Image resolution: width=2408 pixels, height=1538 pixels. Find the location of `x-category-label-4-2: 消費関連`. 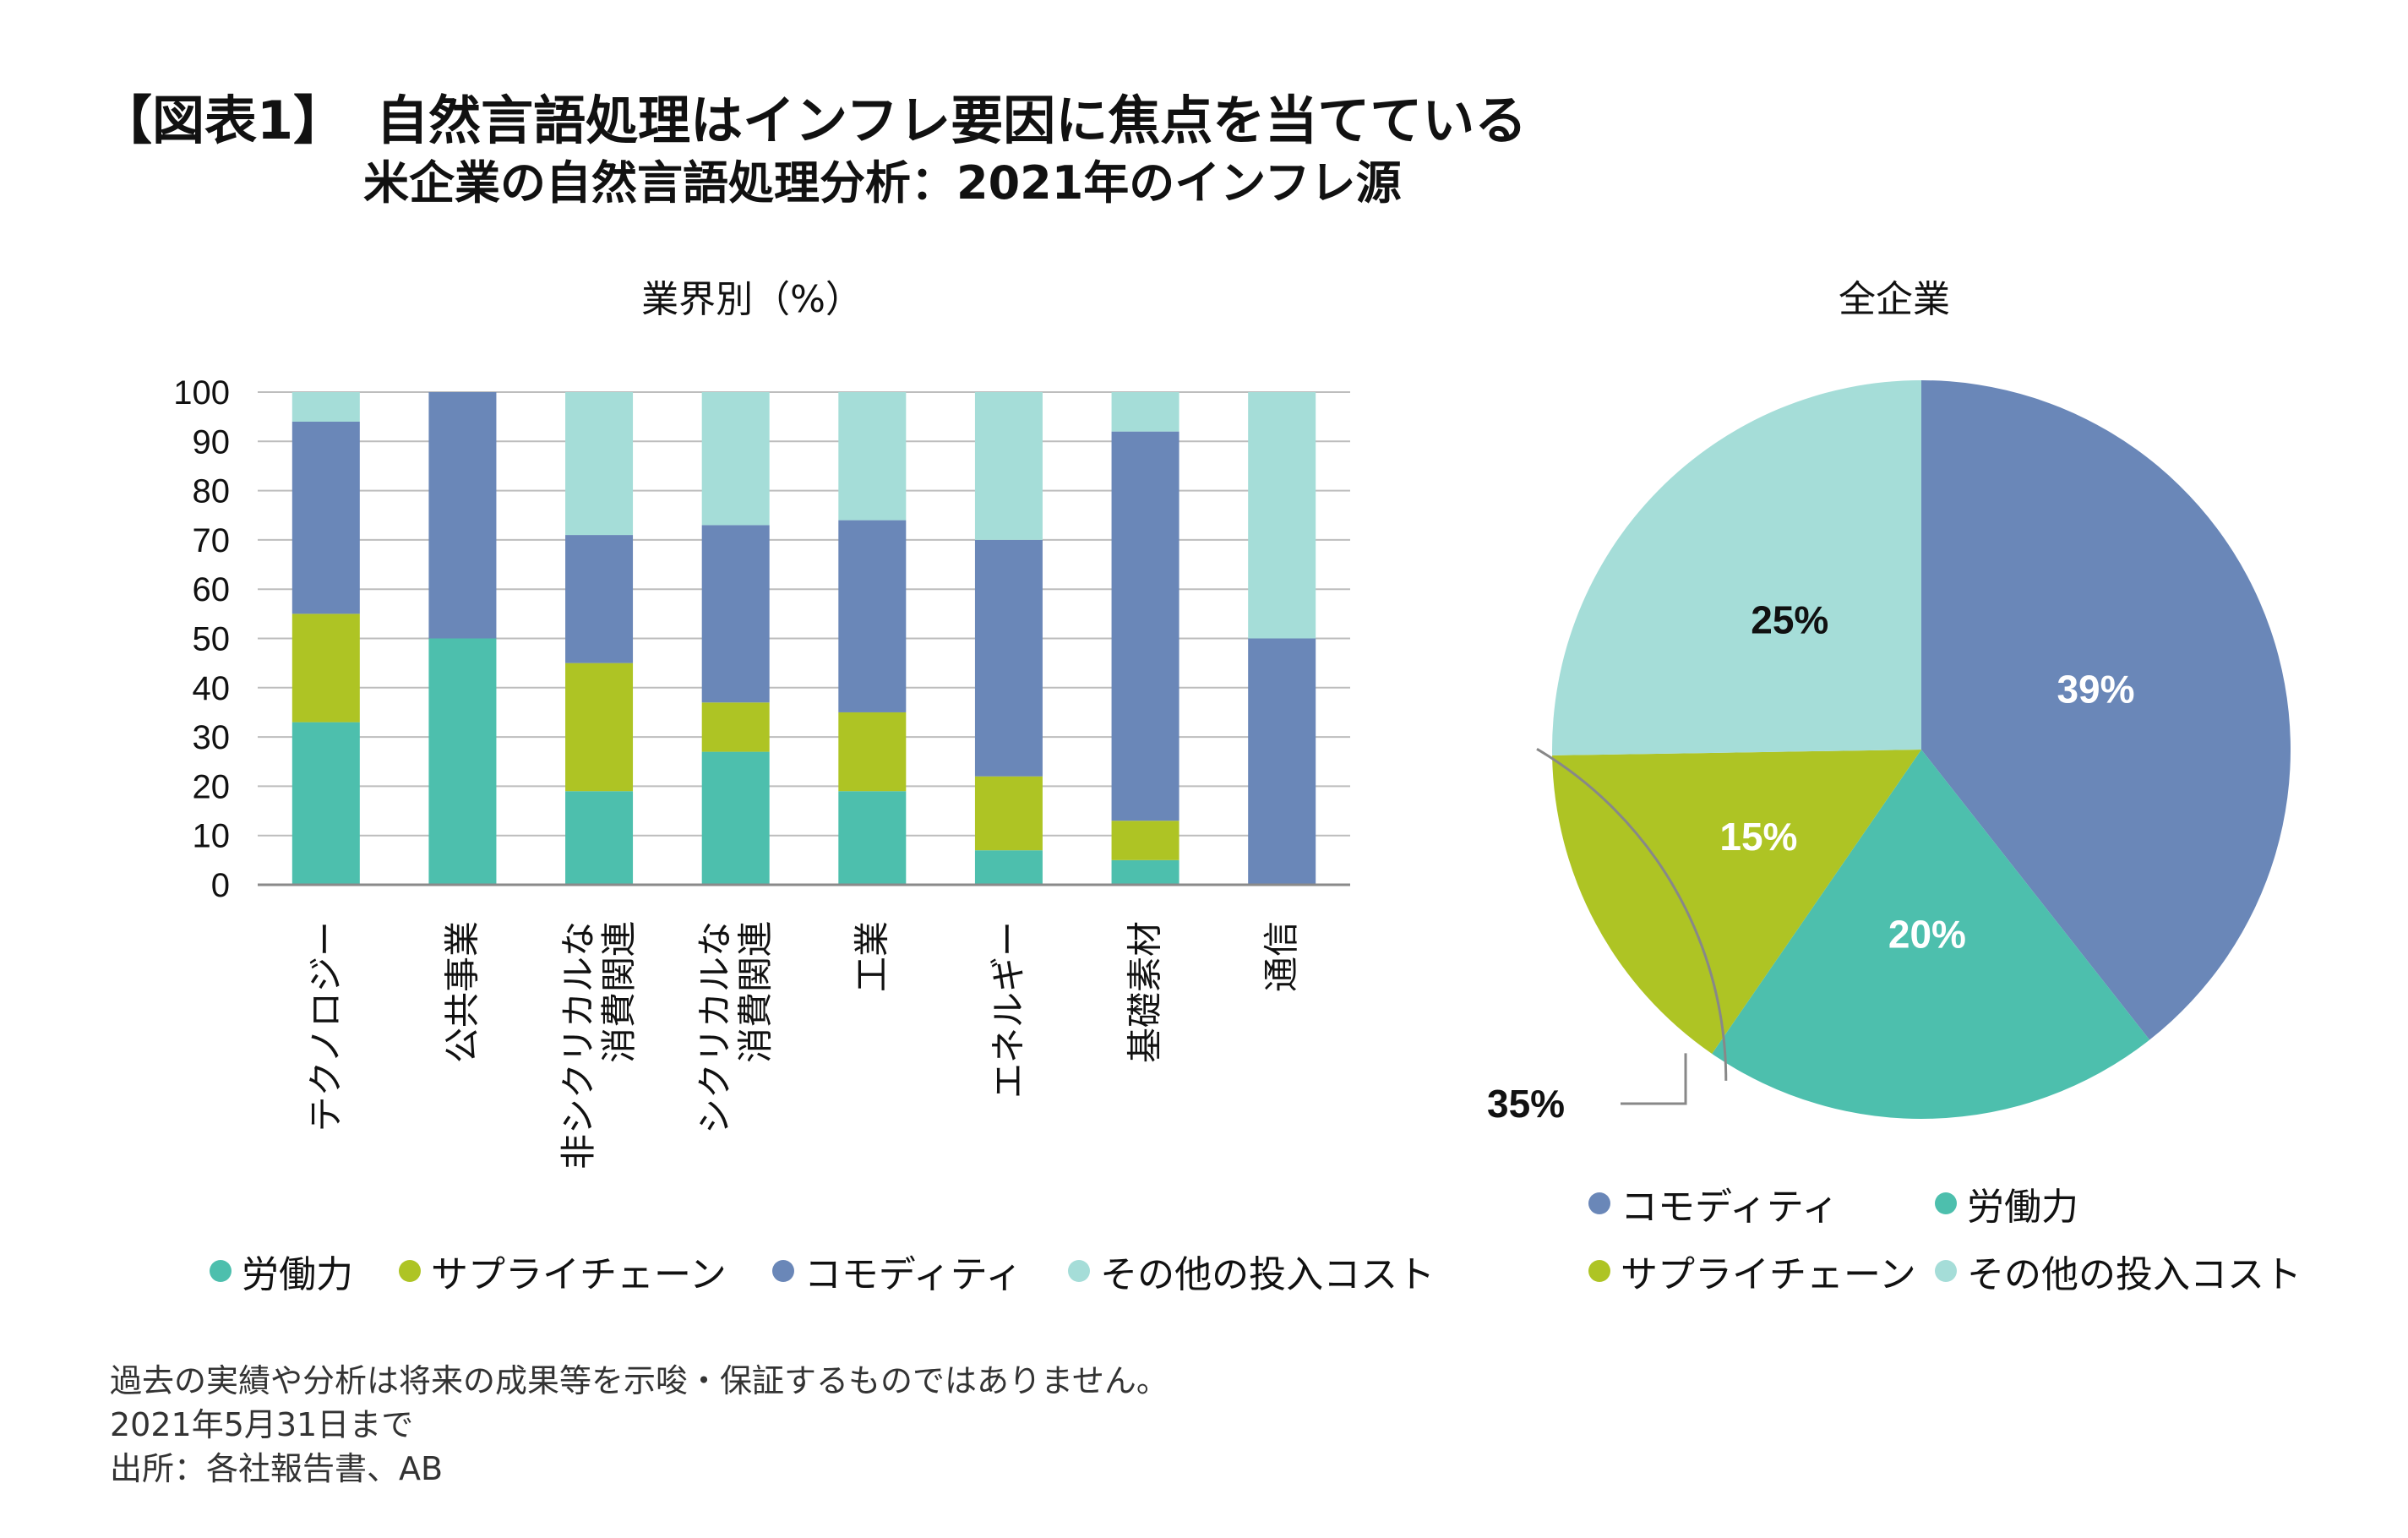

x-category-label-4-2: 消費関連 is located at coordinates (755, 992).